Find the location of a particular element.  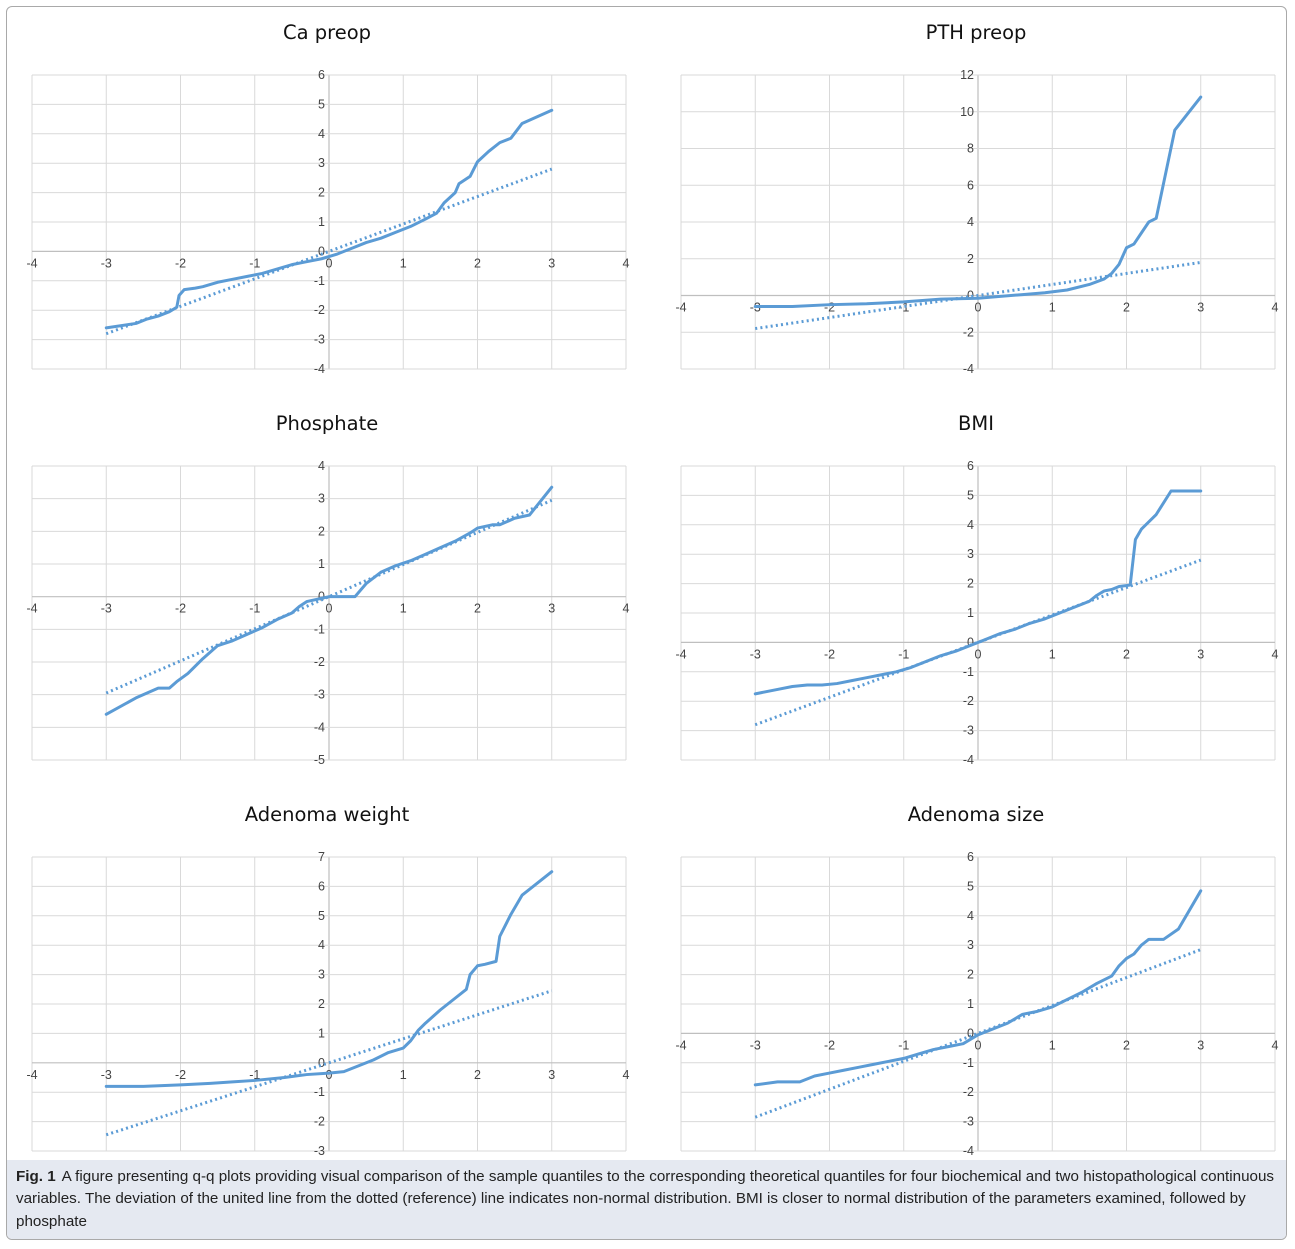

phosphate-title: Phosphate is located at coordinates (327, 423).